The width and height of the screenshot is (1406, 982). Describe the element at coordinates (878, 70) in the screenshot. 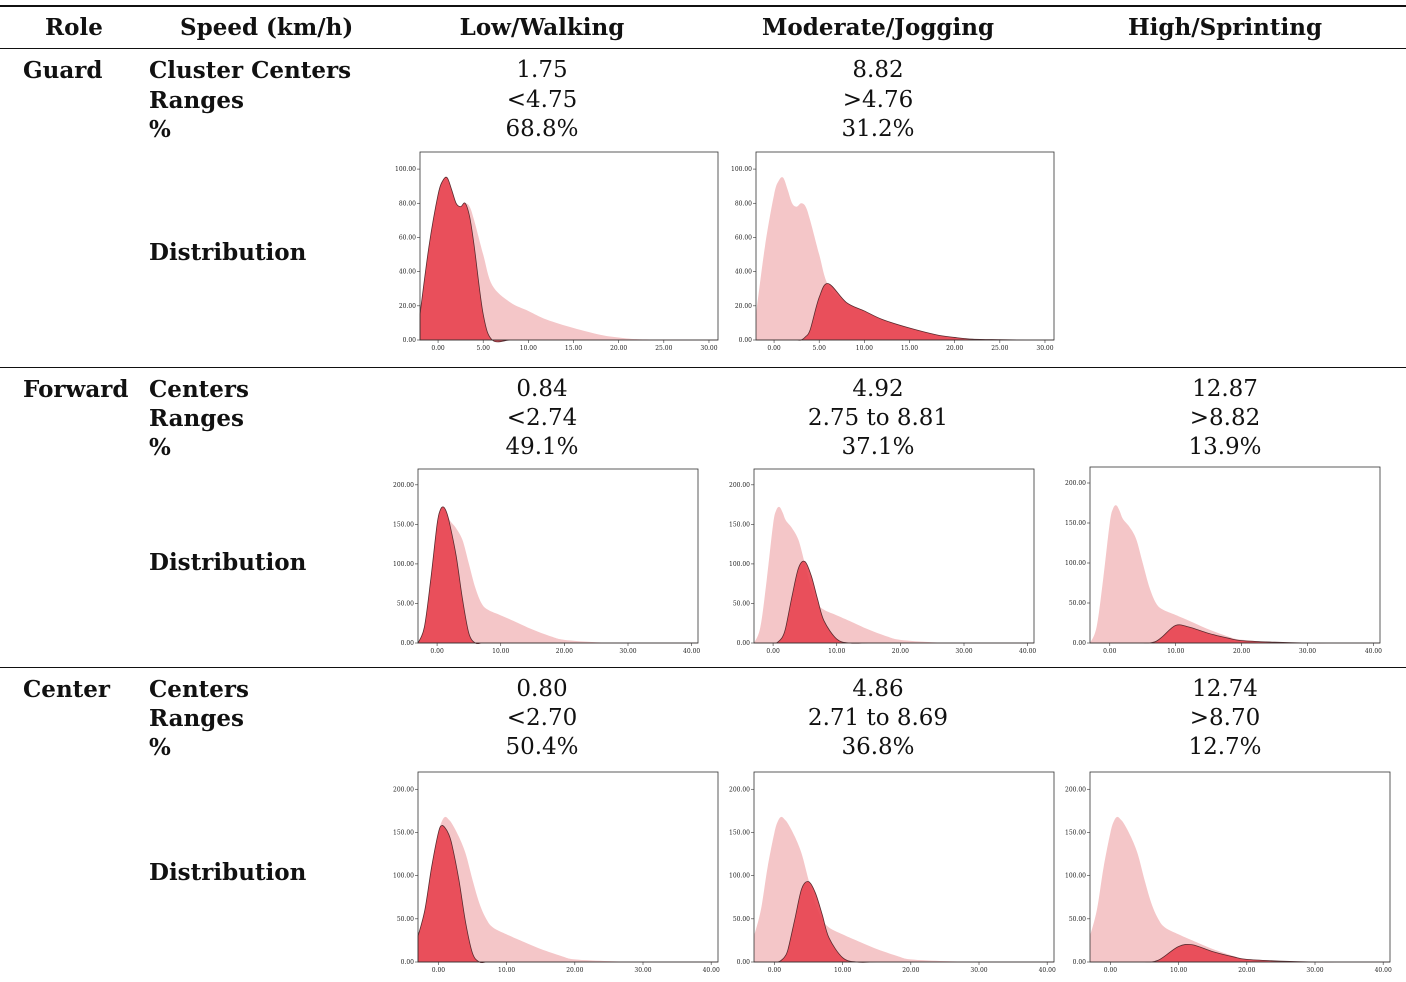

I see `guard-moderate-center: 8.82` at that location.